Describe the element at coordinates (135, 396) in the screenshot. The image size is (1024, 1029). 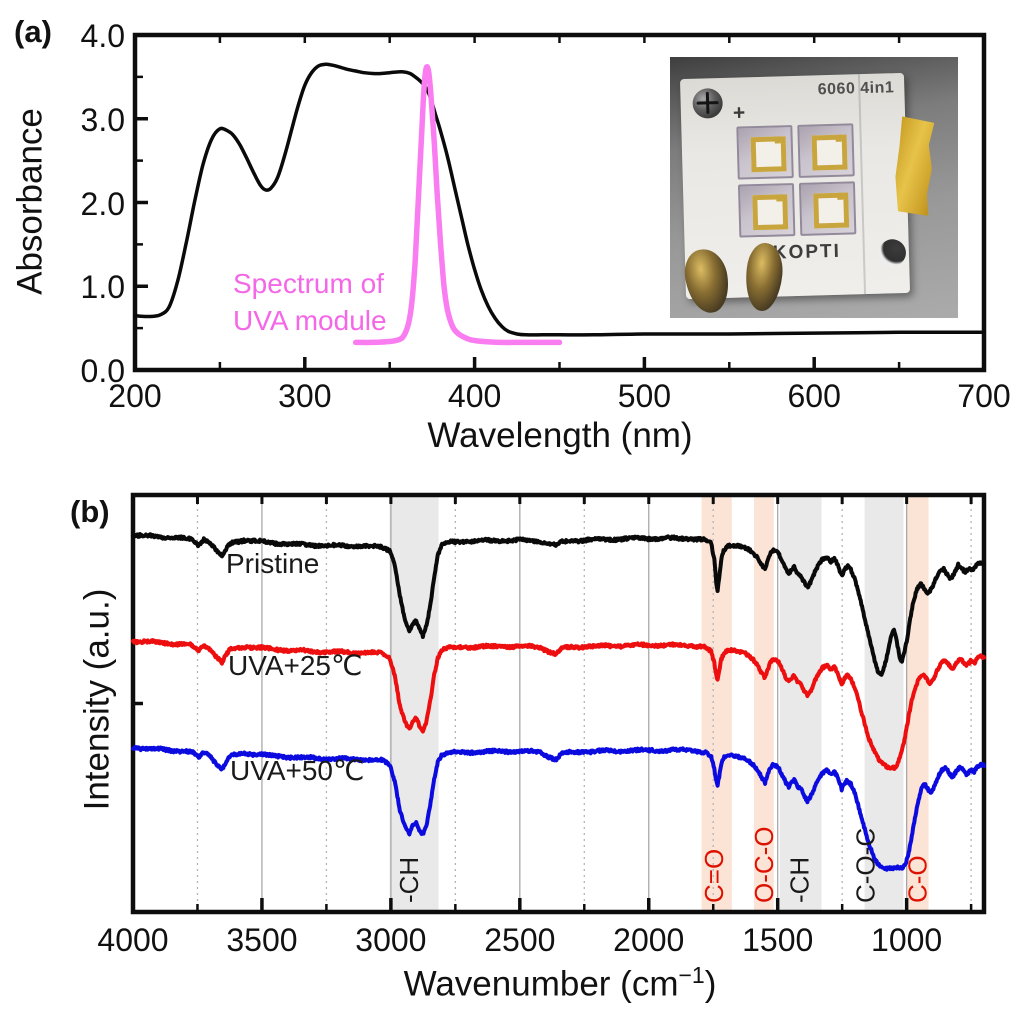
I see `panel-a-x-tick-label: 200` at that location.